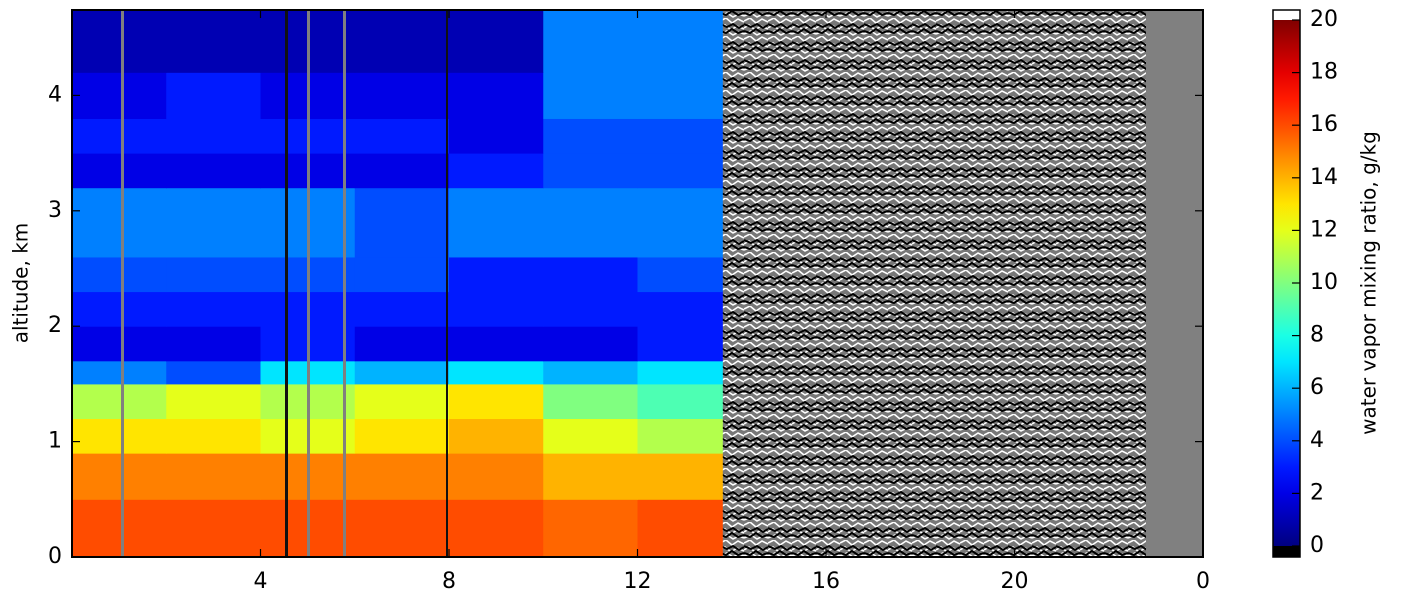  Describe the element at coordinates (55, 94) in the screenshot. I see `y-tick-label: 4` at that location.